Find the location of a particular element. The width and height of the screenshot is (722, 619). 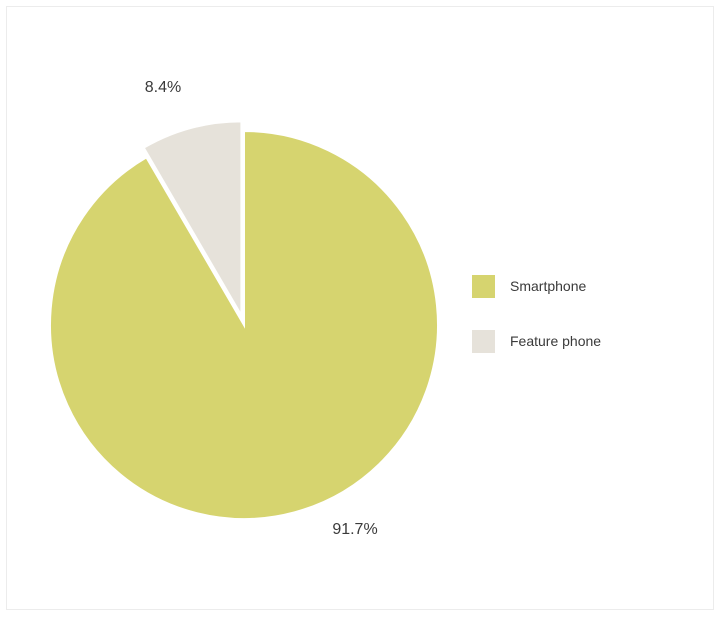

data-label-feature-phone: 8.4% is located at coordinates (163, 87).